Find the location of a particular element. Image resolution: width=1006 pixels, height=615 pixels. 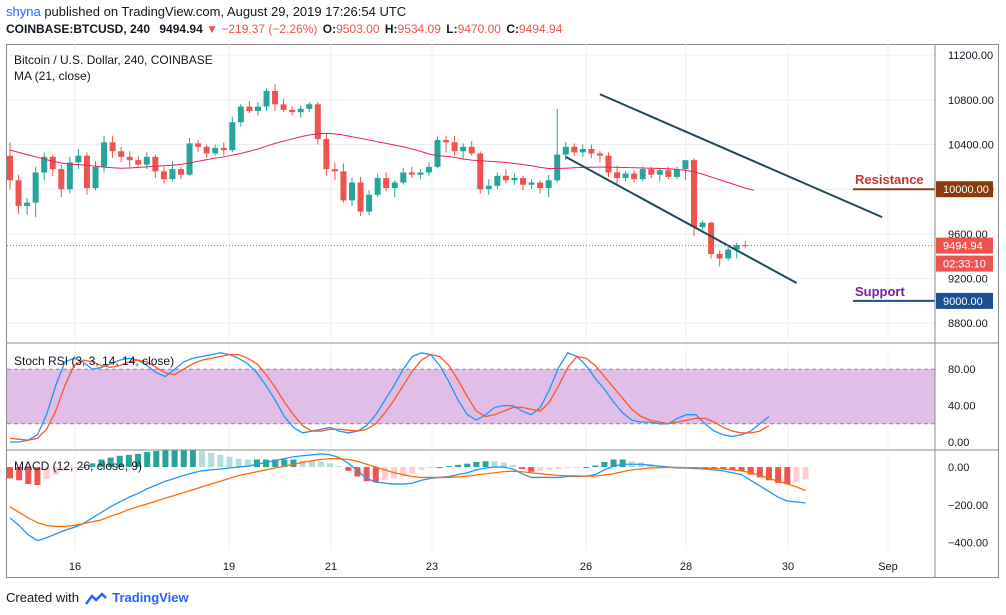

high-value: 9534.09 is located at coordinates (419, 29).